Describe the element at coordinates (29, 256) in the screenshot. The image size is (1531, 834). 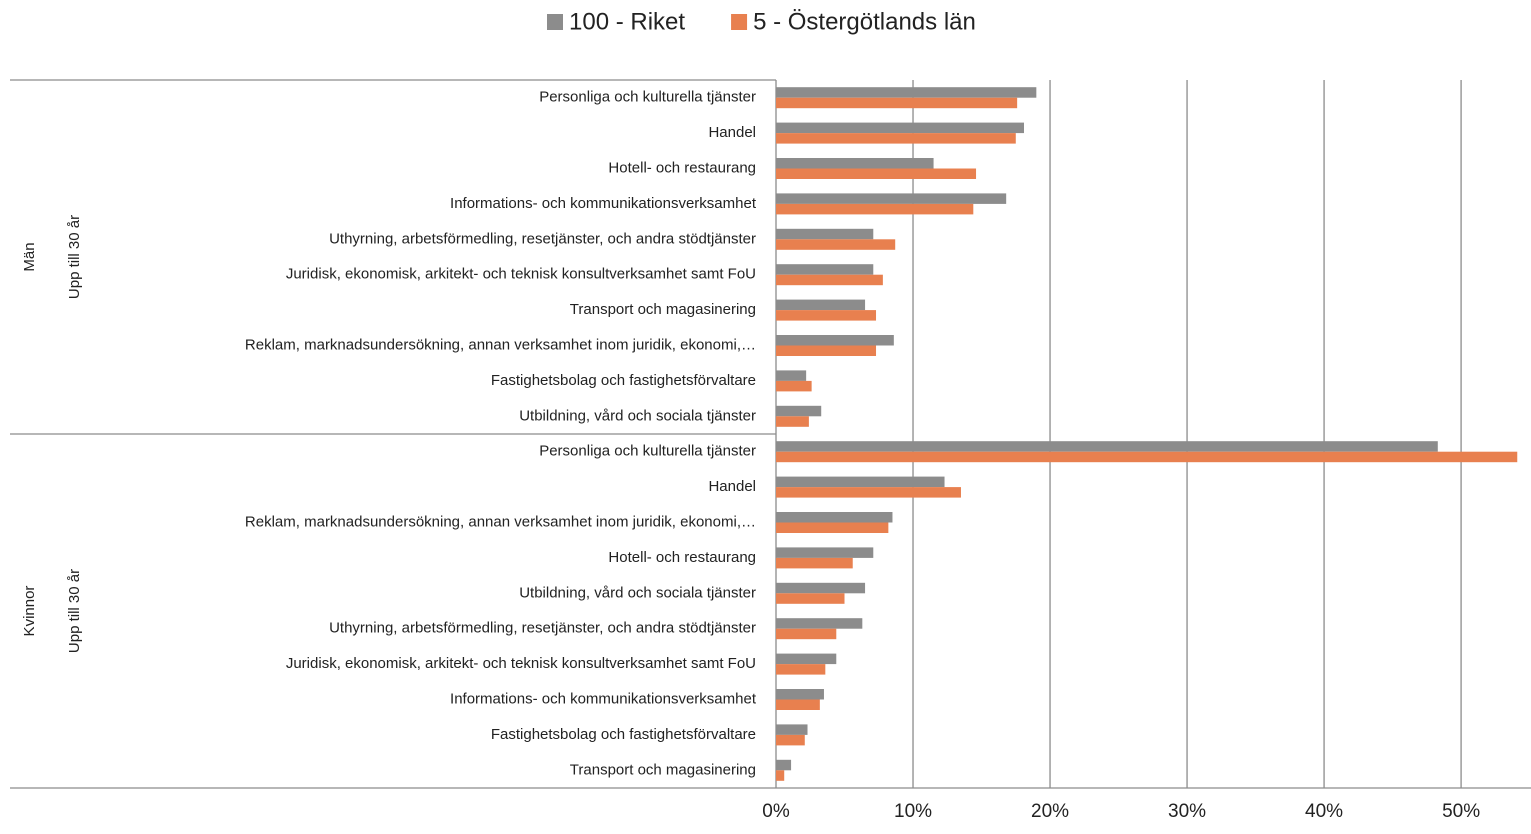
I see `group-label: Män` at that location.